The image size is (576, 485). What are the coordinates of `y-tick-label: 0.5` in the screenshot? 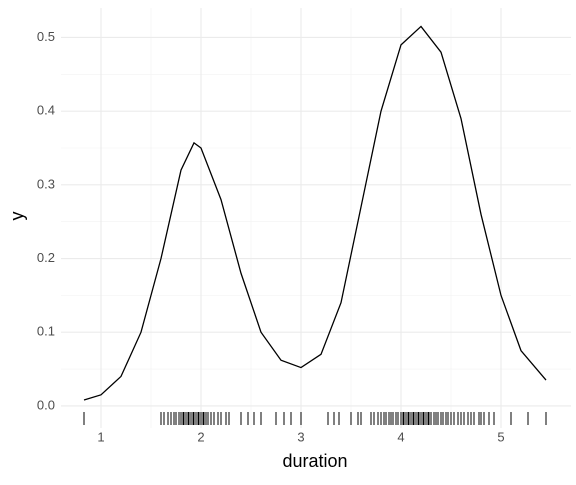 It's located at (46, 36).